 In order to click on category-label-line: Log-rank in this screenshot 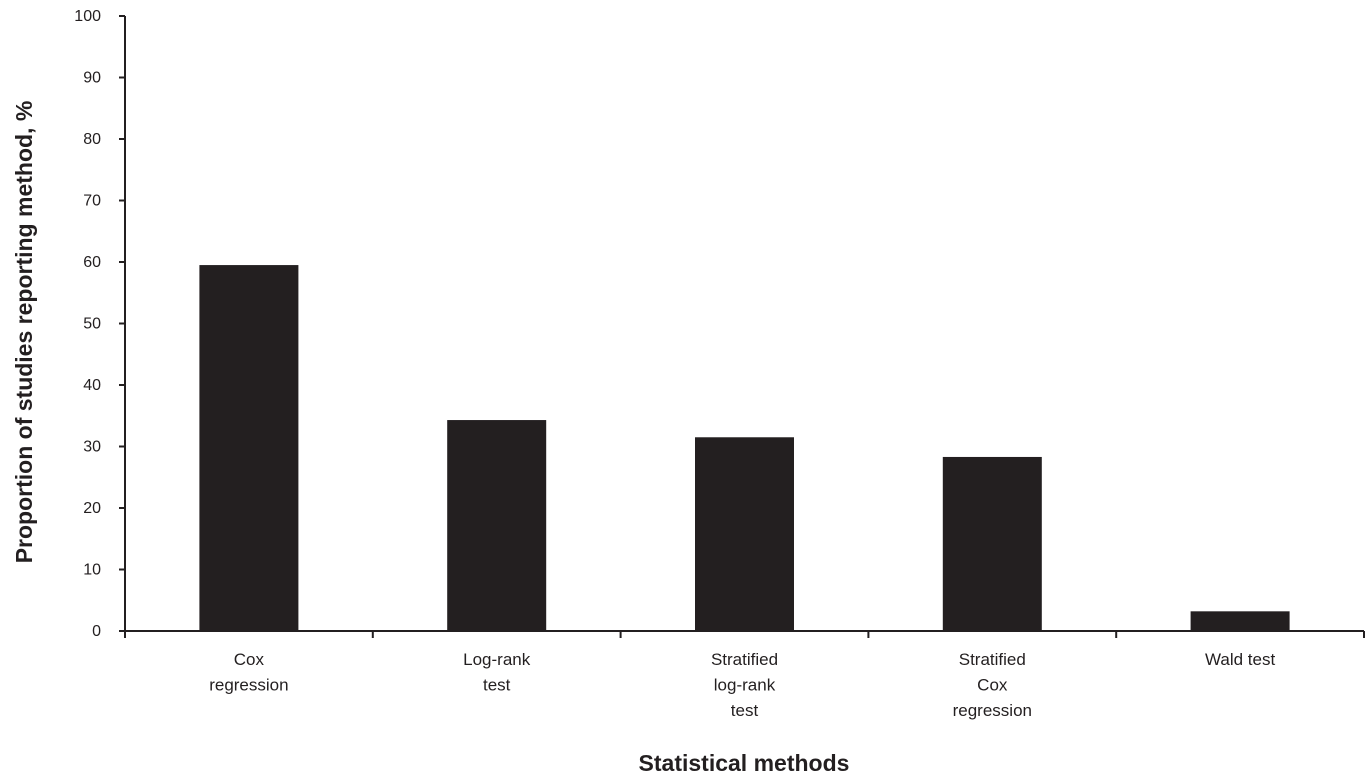, I will do `click(497, 659)`.